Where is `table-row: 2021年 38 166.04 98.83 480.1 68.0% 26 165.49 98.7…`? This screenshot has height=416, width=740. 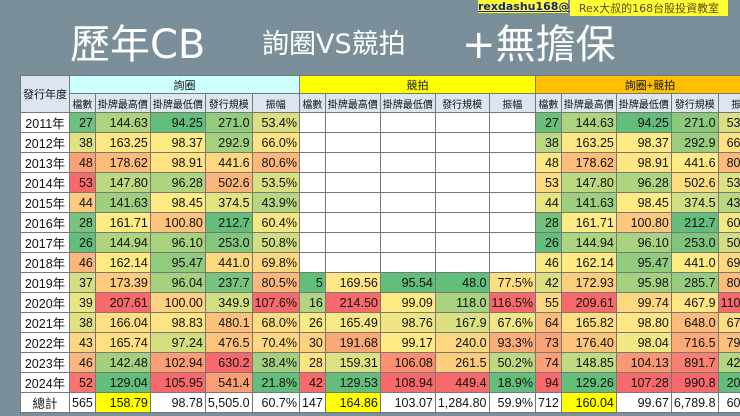 table-row: 2021年 38 166.04 98.83 480.1 68.0% 26 165.49 98.7… is located at coordinates (380, 322).